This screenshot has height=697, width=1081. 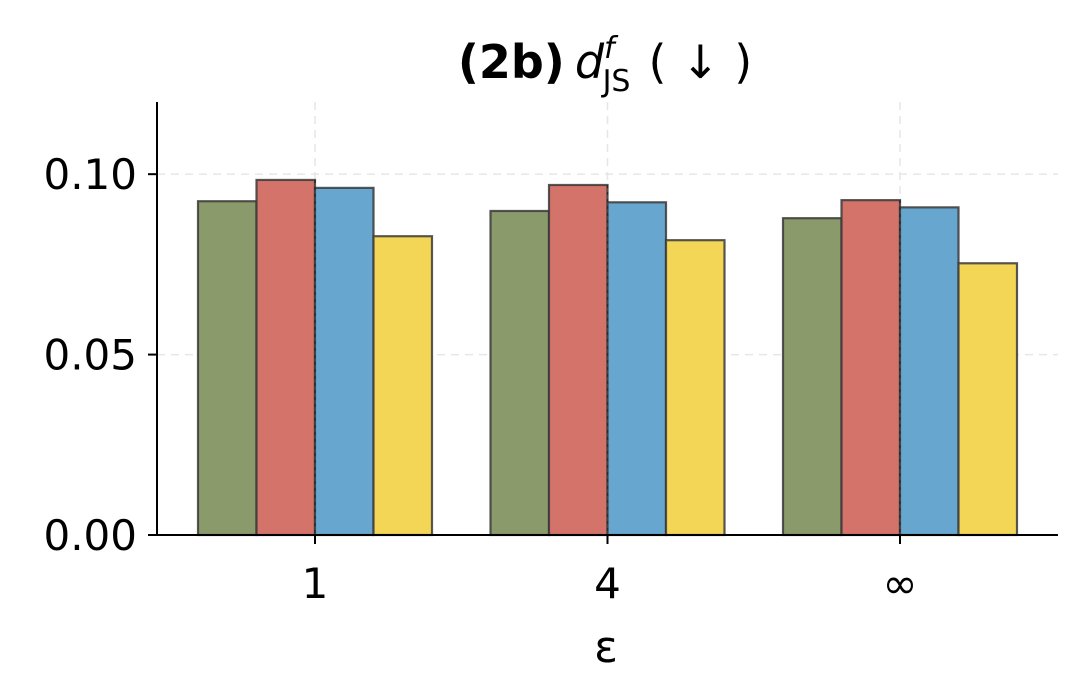 I want to click on x-tick-label: 4, so click(x=607, y=583).